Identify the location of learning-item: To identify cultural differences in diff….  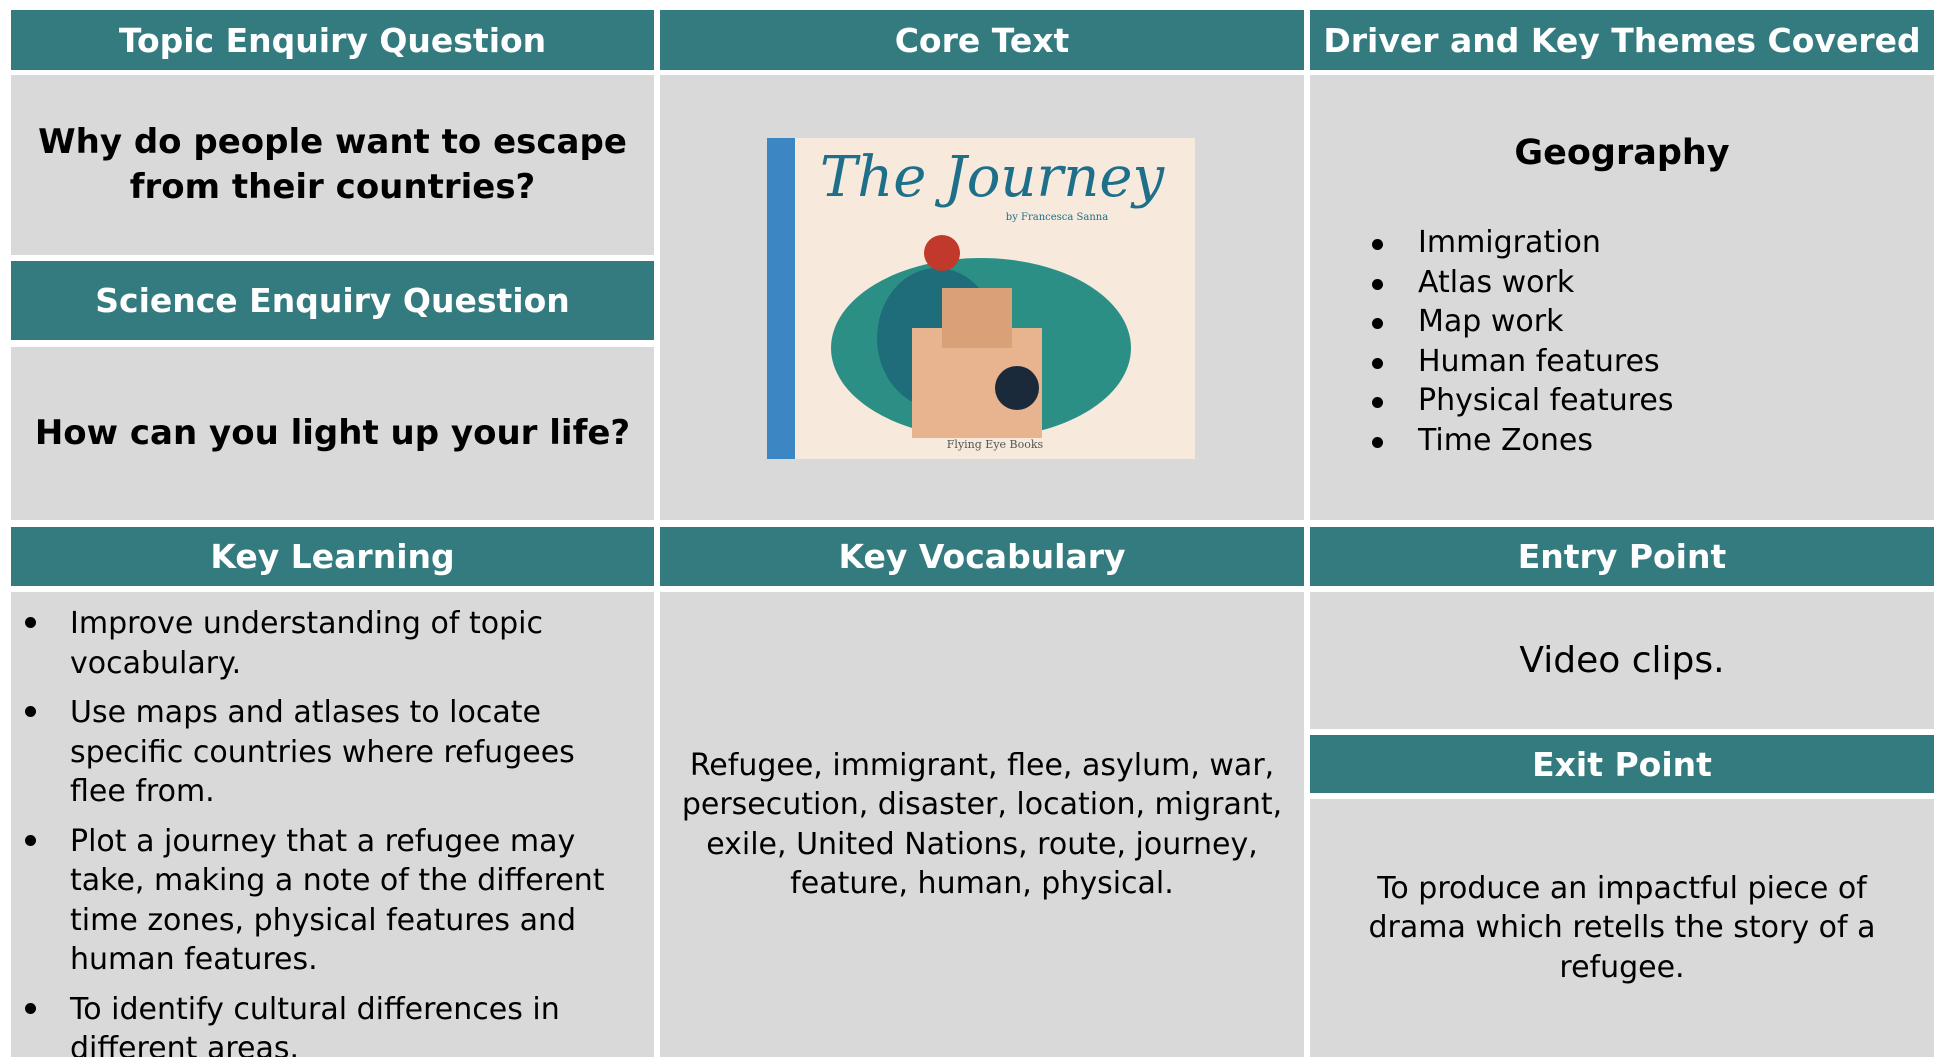
(322, 1023).